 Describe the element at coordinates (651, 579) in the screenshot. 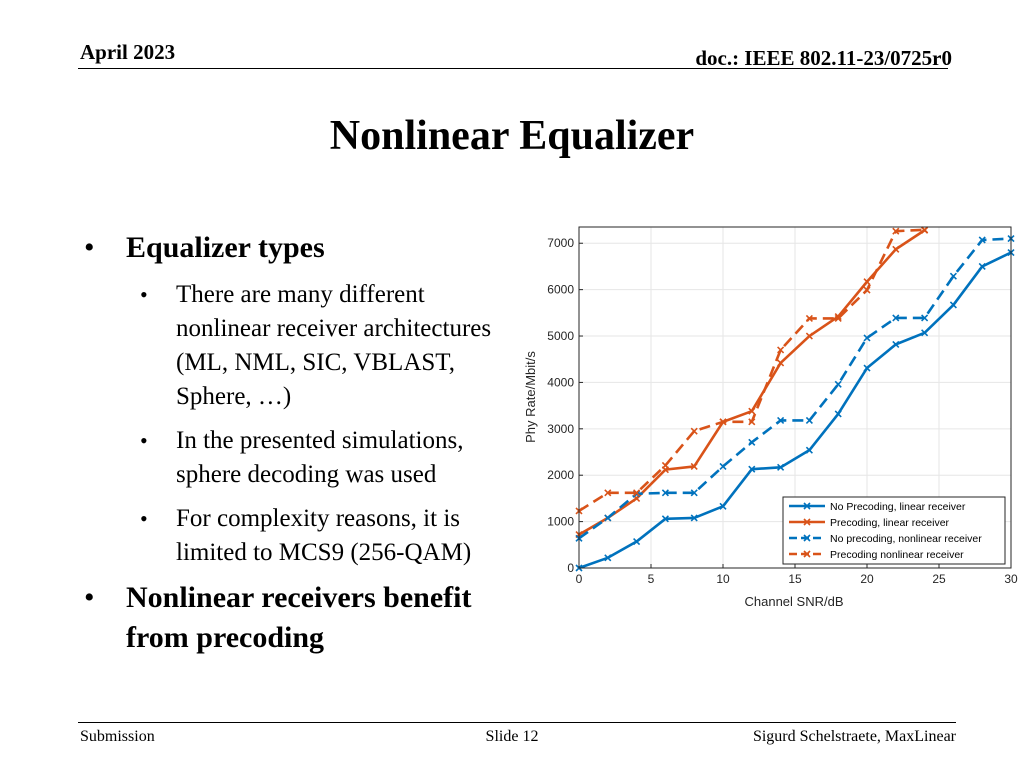

I see `x-tick-label: 5` at that location.